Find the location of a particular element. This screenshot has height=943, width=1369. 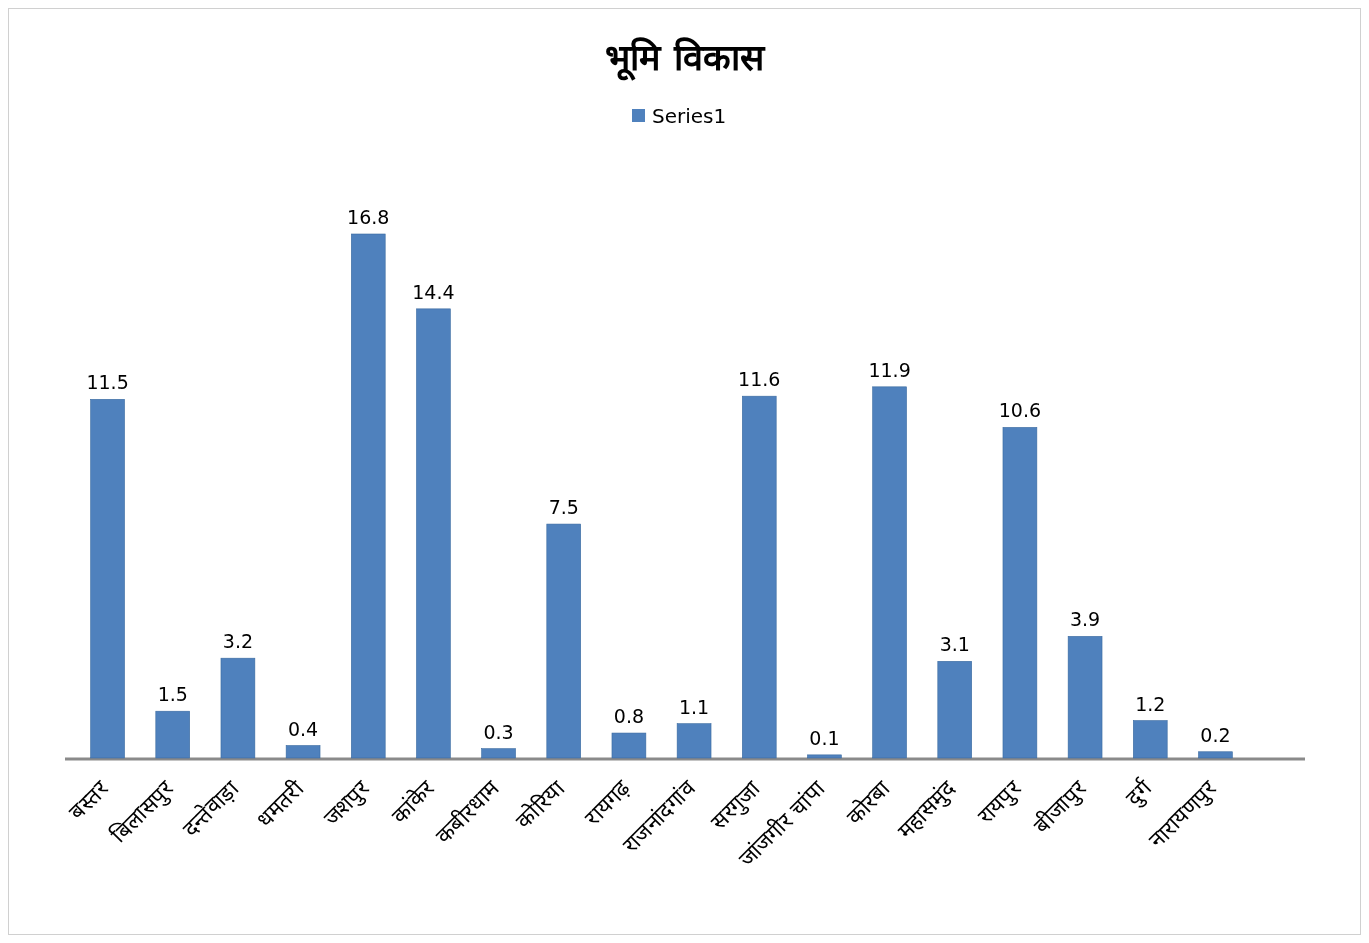

data-label: 1.5 is located at coordinates (172, 694).